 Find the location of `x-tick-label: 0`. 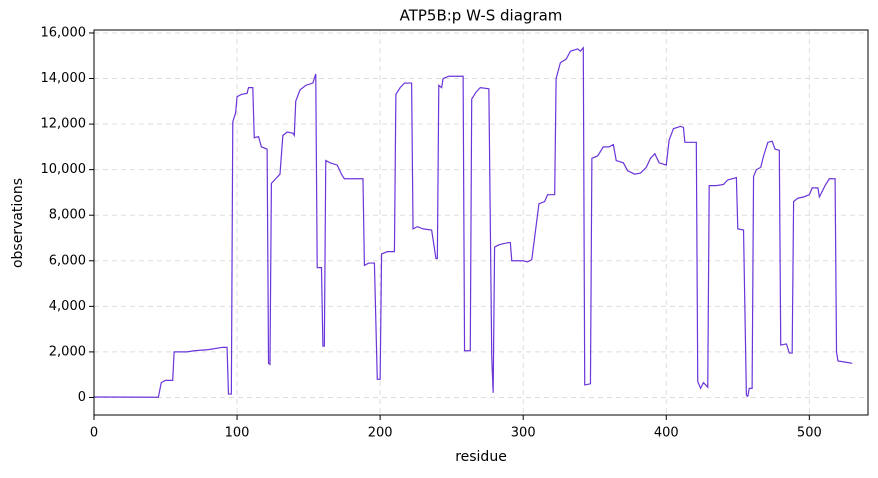

x-tick-label: 0 is located at coordinates (94, 433).